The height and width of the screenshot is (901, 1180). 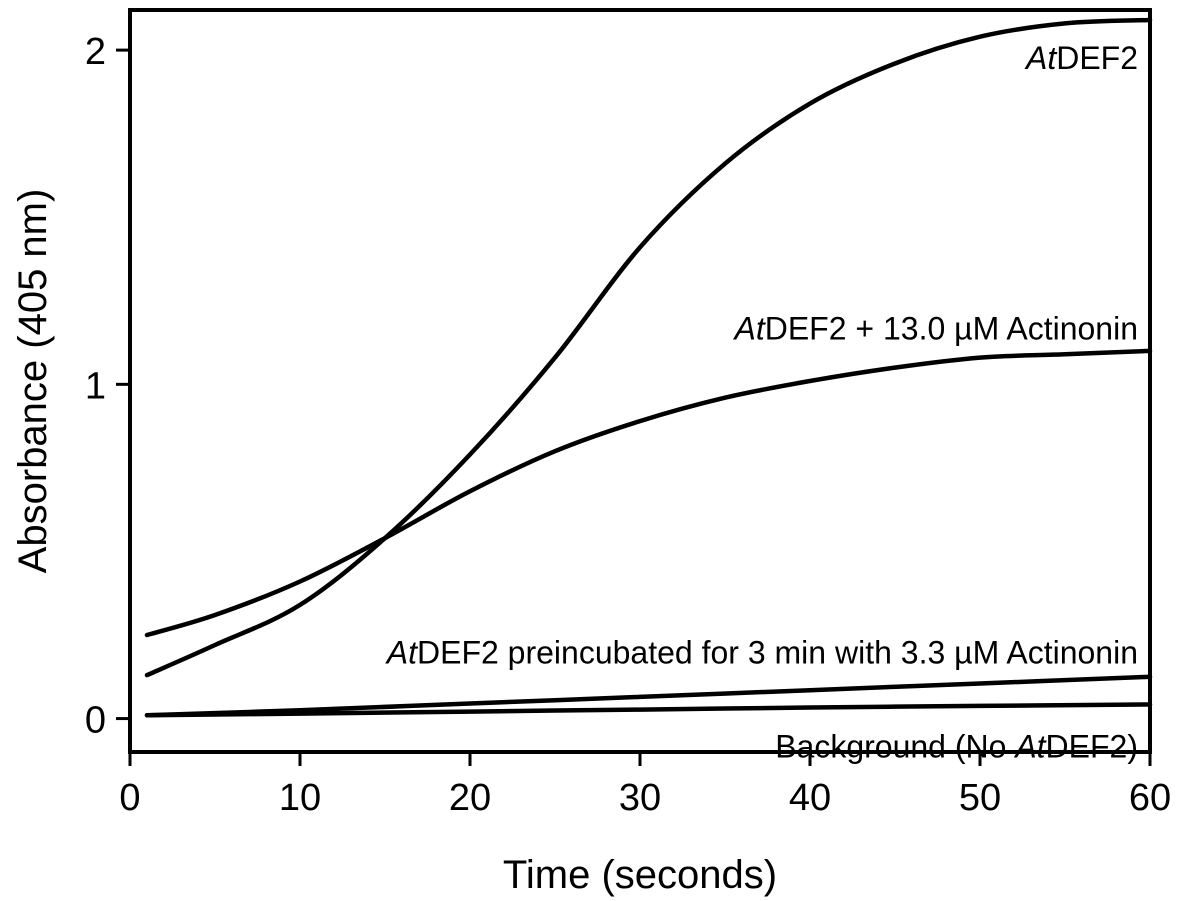 I want to click on x-tick-label: 20, so click(x=470, y=798).